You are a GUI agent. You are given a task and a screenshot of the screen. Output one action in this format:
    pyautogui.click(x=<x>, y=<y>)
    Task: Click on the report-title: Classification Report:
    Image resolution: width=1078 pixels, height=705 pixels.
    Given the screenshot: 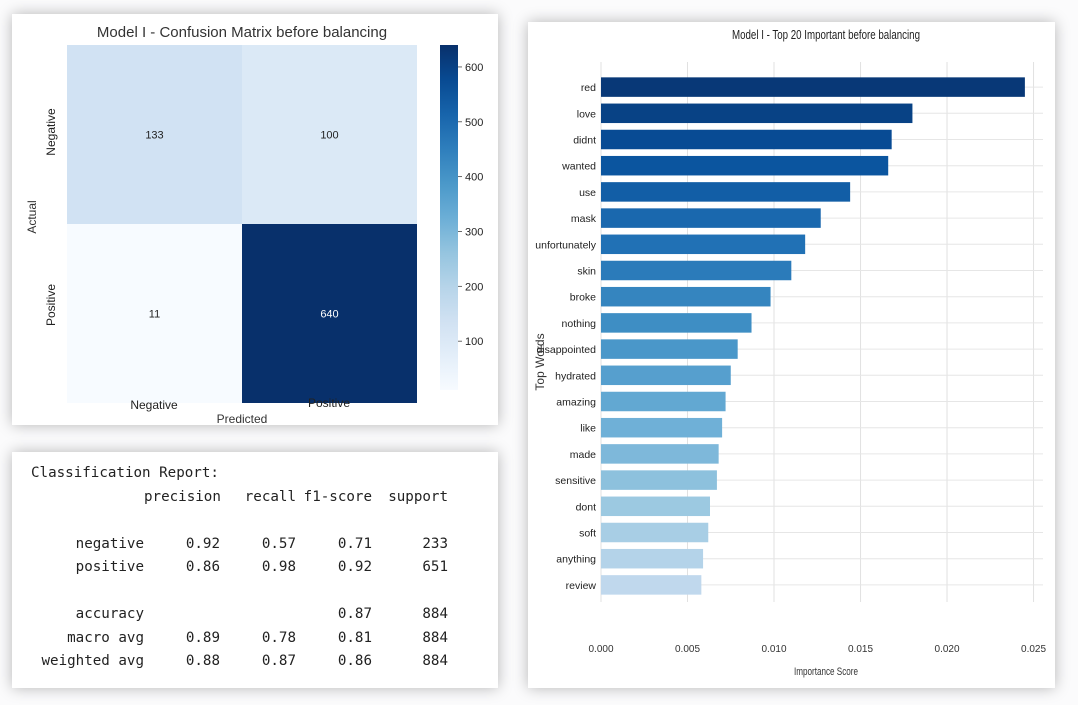 What is the action you would take?
    pyautogui.click(x=125, y=473)
    